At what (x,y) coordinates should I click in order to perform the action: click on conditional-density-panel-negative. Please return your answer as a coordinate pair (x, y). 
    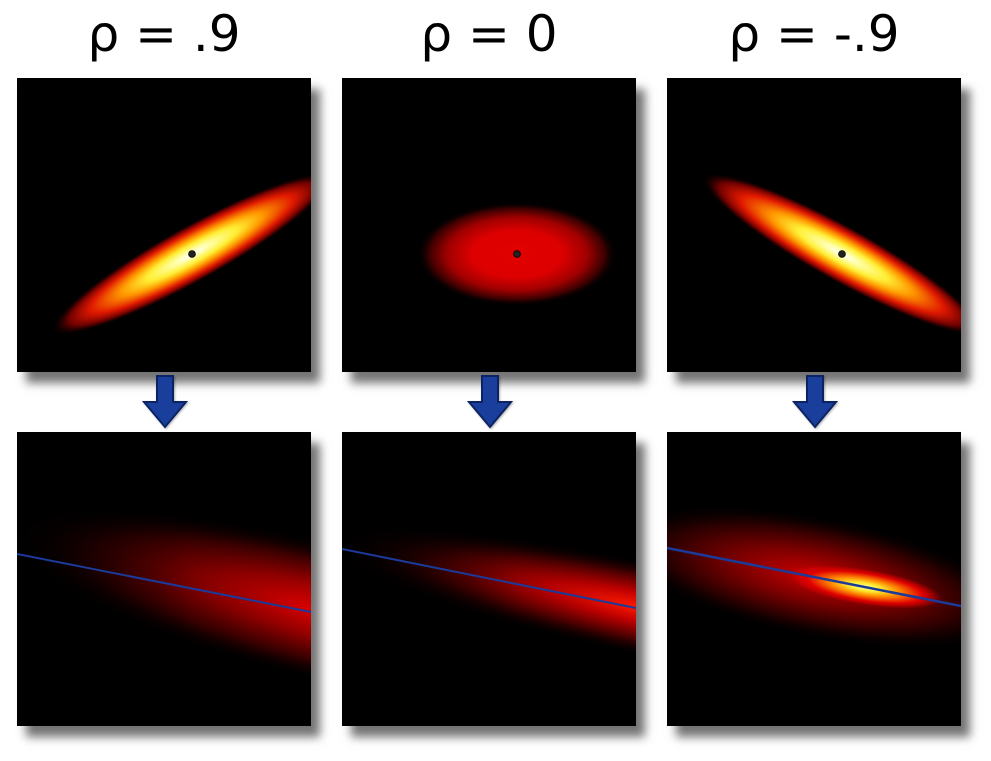
    Looking at the image, I should click on (814, 579).